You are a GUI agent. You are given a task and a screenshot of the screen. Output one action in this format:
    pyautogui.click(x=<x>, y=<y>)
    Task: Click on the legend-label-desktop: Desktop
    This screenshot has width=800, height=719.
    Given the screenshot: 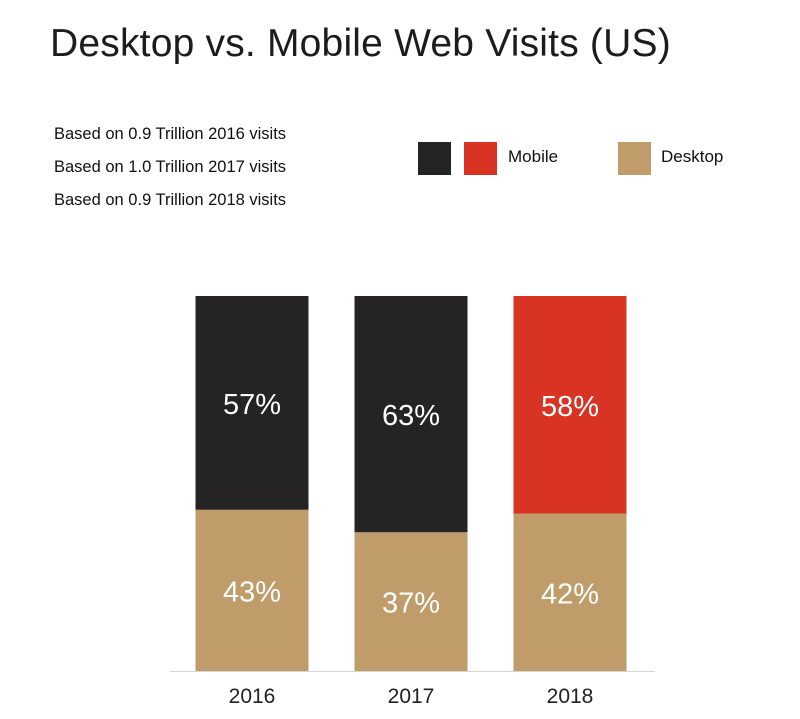 What is the action you would take?
    pyautogui.click(x=692, y=156)
    